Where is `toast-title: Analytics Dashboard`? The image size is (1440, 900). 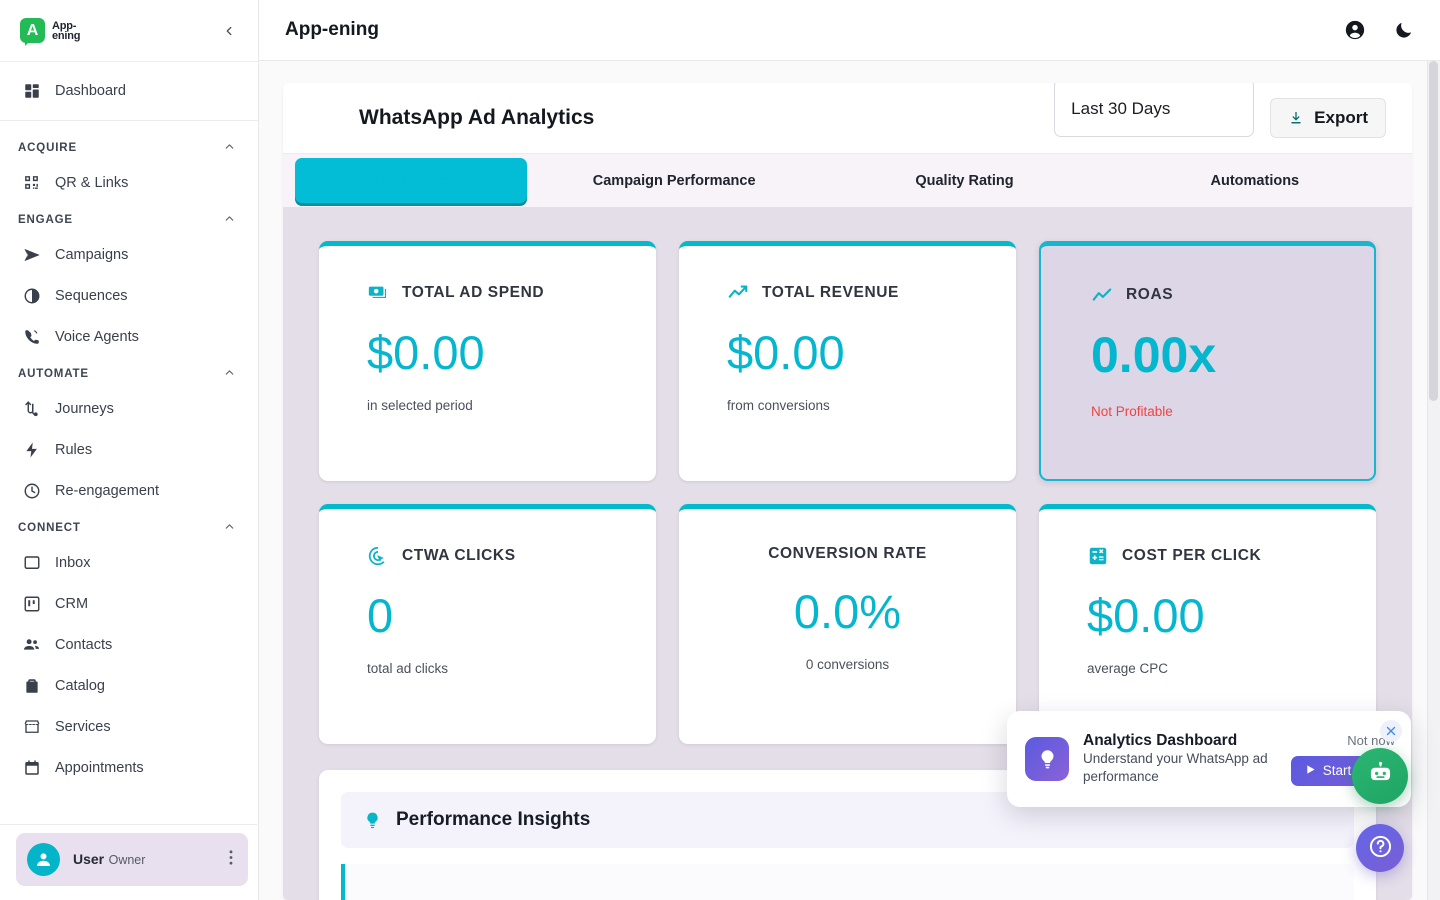 toast-title: Analytics Dashboard is located at coordinates (1160, 740).